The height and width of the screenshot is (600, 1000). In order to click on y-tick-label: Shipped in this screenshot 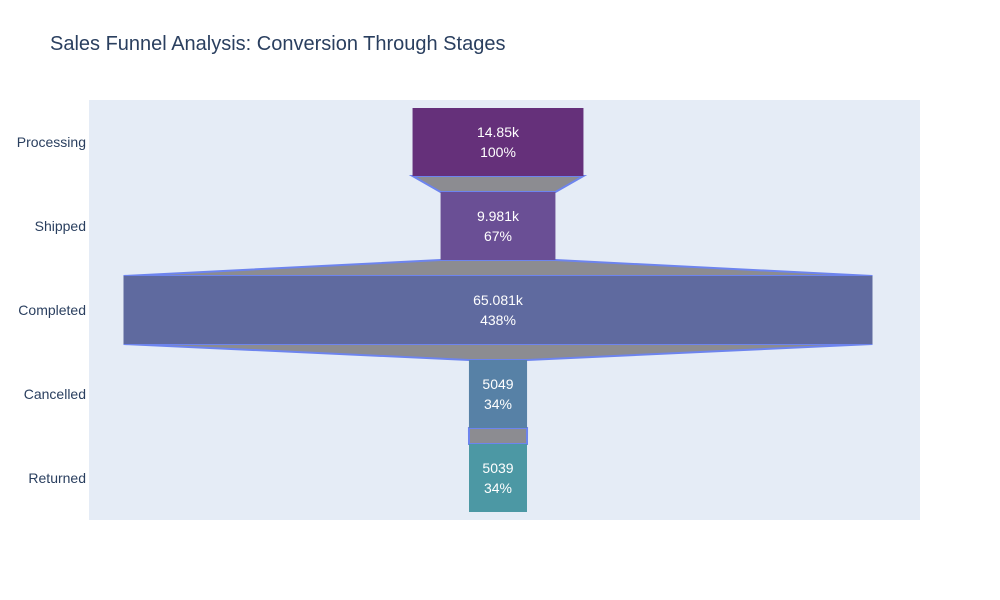, I will do `click(60, 226)`.